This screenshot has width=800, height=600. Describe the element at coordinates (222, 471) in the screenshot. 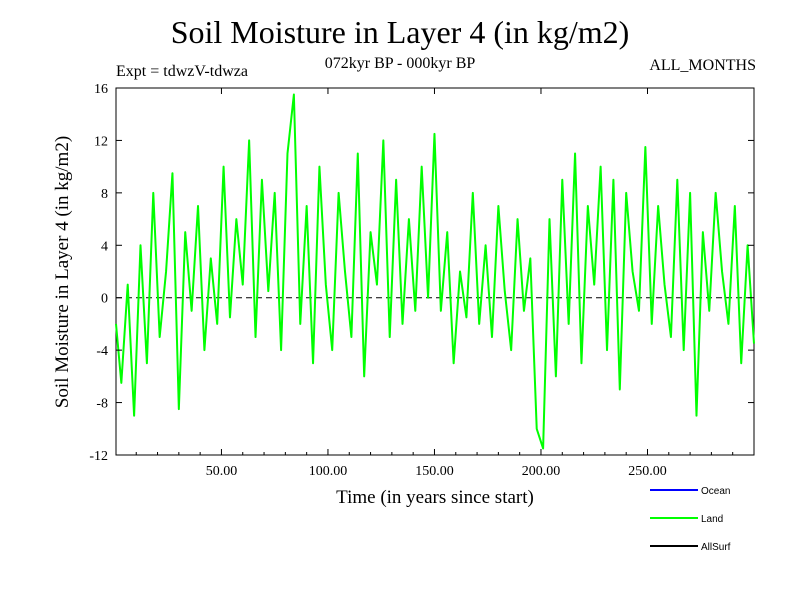

I see `x-tick-label: 50.00` at that location.